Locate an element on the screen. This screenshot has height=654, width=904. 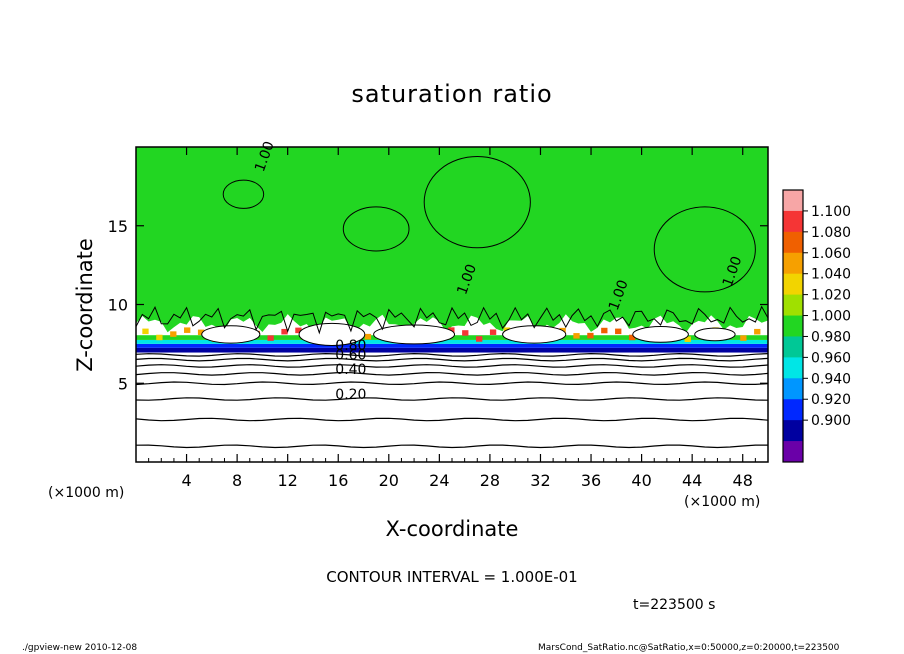
x-tick-label: 8 is located at coordinates (237, 480).